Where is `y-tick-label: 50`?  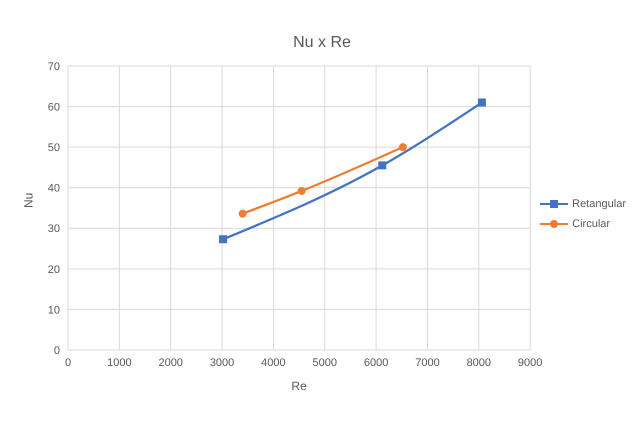 y-tick-label: 50 is located at coordinates (54, 148).